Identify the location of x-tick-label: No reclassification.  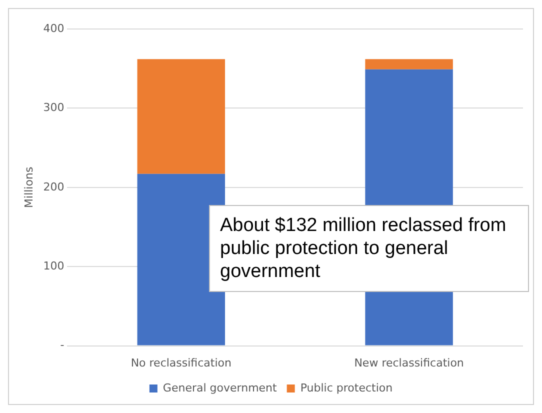
(181, 363).